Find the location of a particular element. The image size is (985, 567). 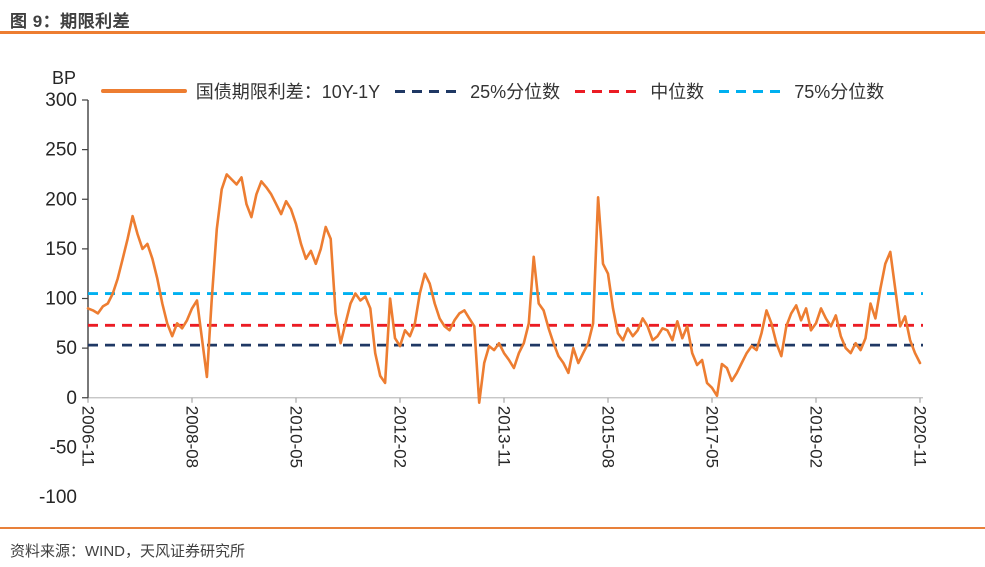

legend-label-spread: 国债期限利差：10Y-1Y is located at coordinates (288, 92).